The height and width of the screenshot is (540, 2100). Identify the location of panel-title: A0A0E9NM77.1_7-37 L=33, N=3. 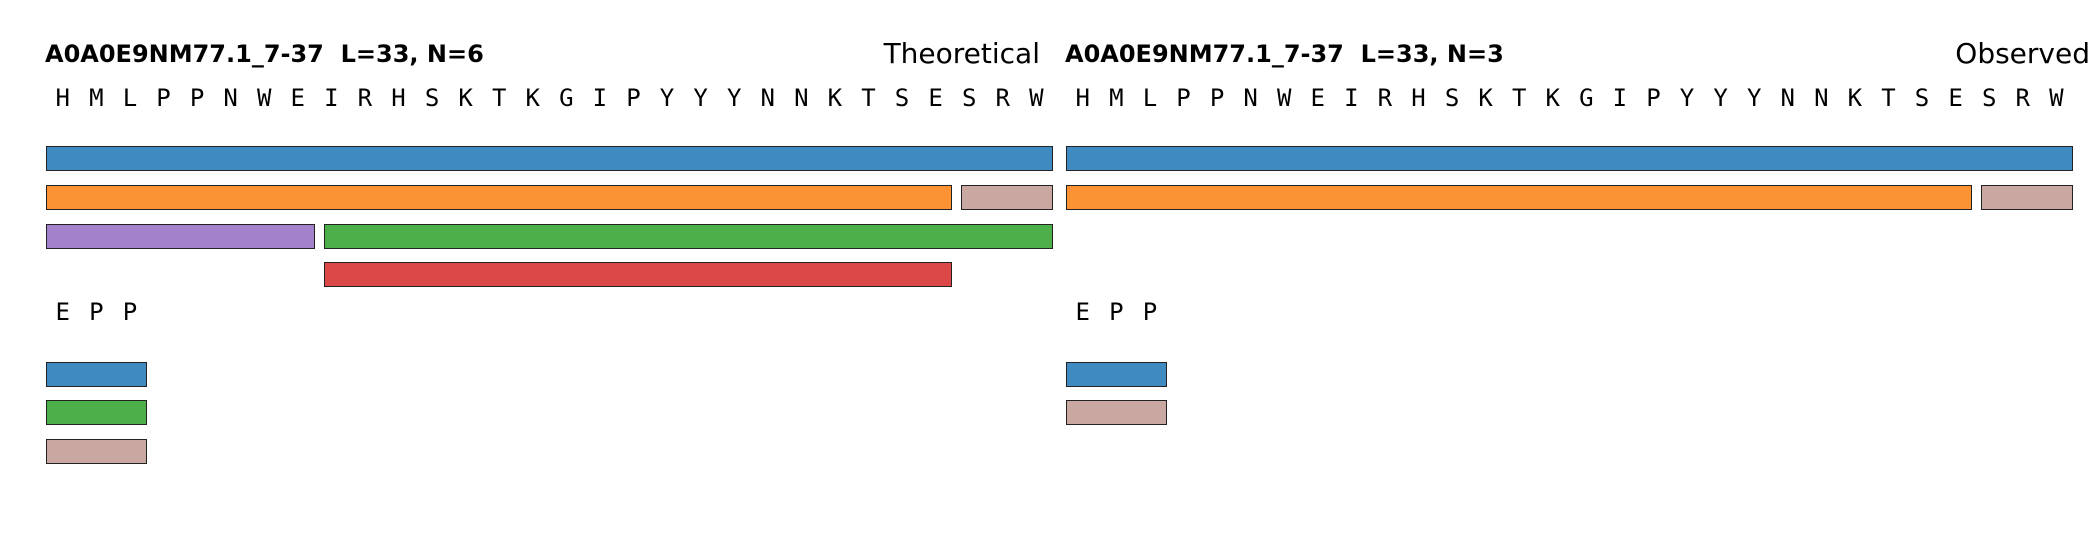
(1284, 54).